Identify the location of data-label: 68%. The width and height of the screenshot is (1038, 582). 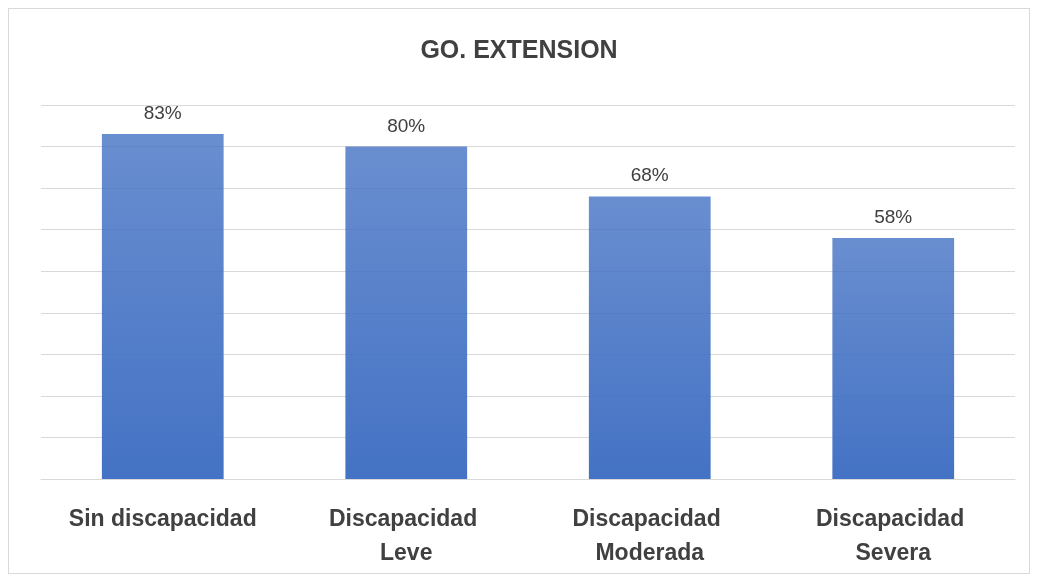
(649, 175).